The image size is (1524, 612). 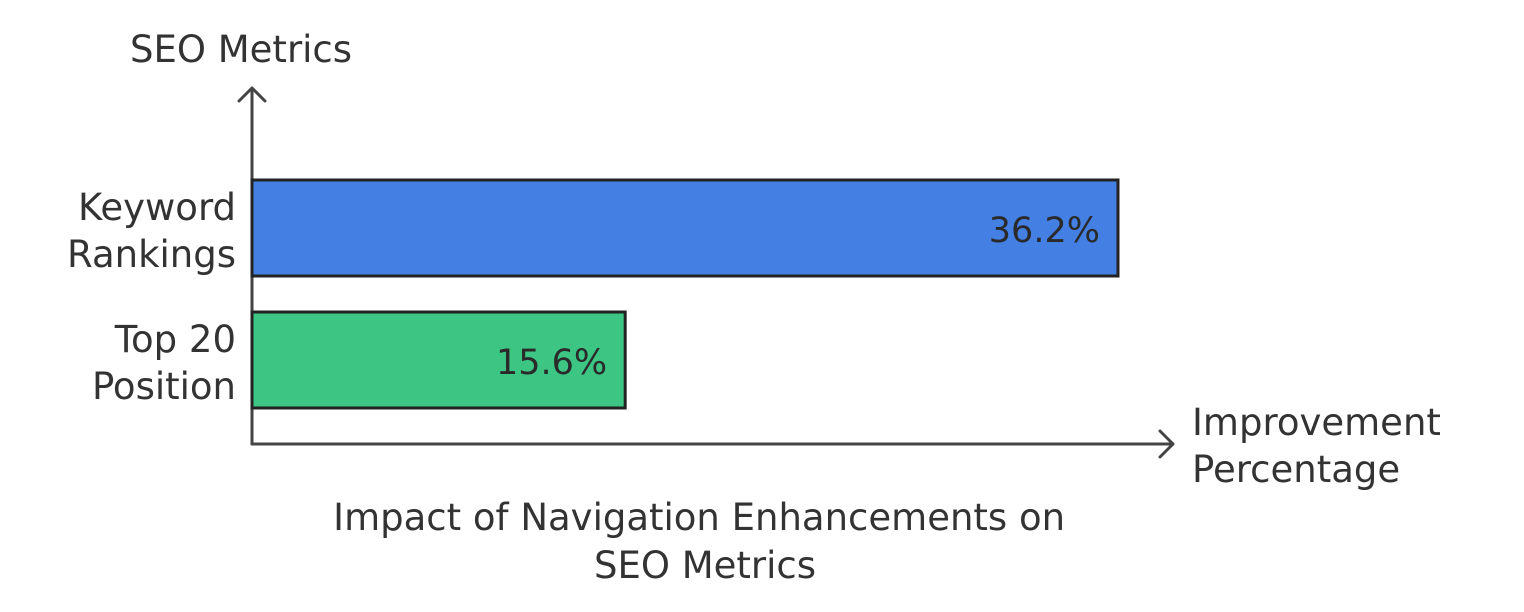 What do you see at coordinates (1322, 446) in the screenshot?
I see `x-axis-title: Improvement Percentage` at bounding box center [1322, 446].